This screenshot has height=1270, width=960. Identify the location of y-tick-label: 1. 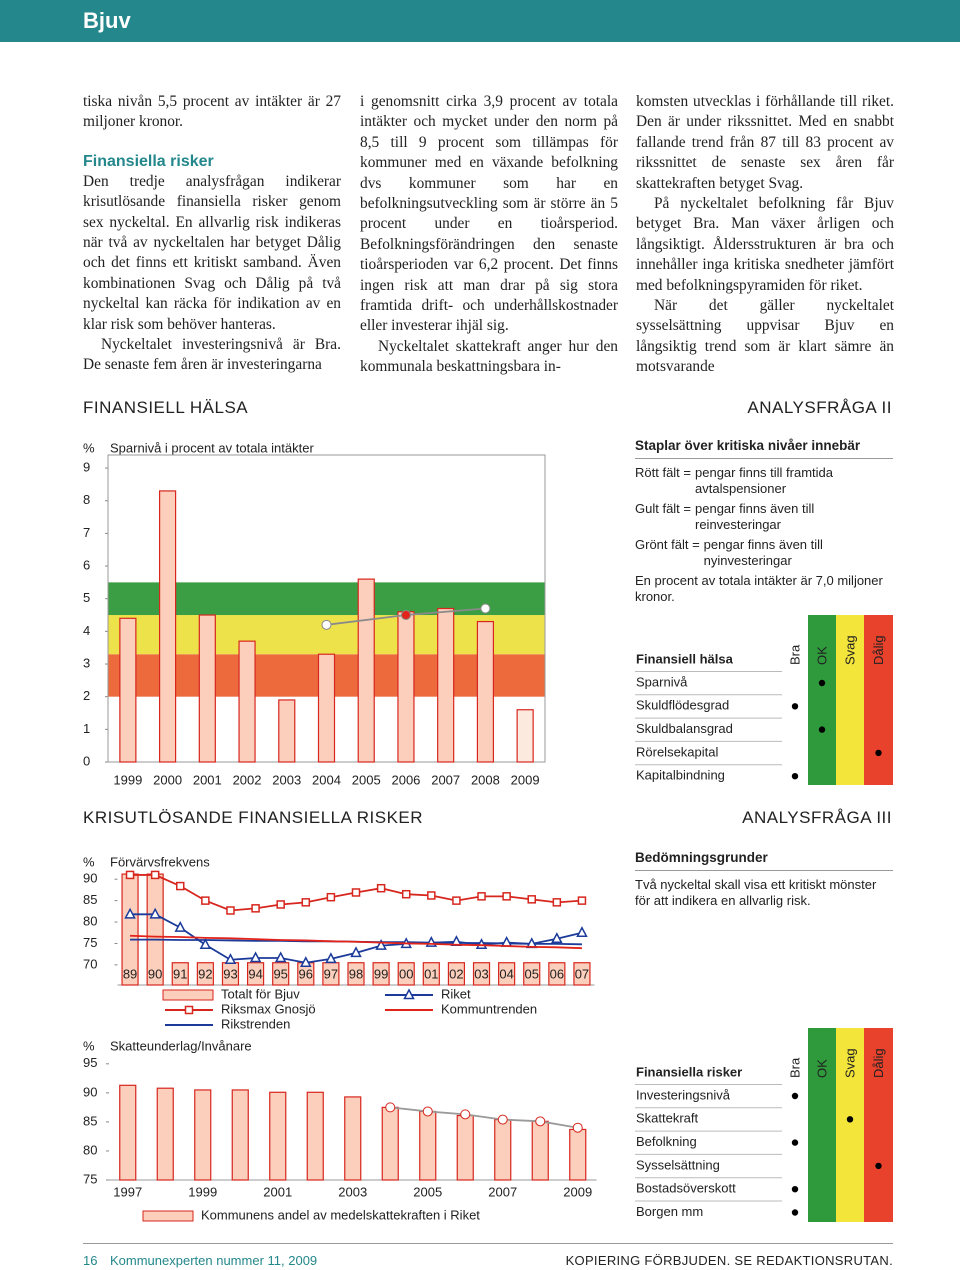
(86, 728).